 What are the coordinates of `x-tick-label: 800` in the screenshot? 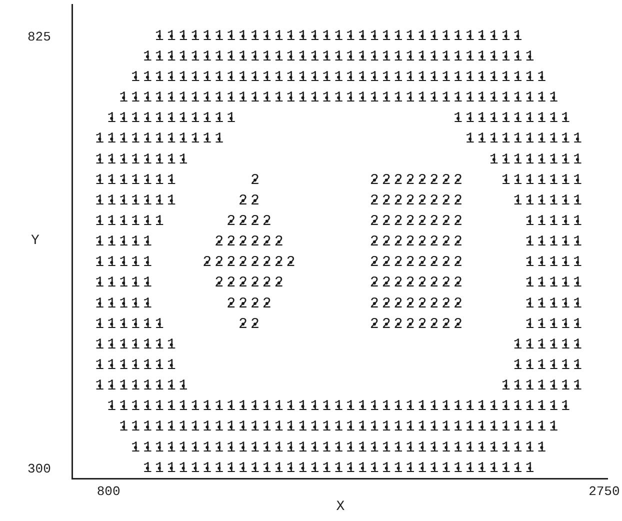 It's located at (108, 492).